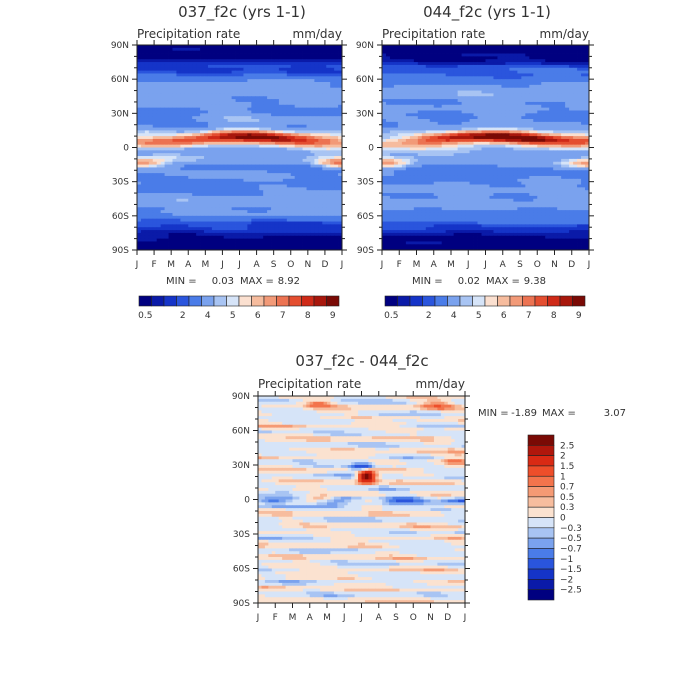 The height and width of the screenshot is (700, 700). I want to click on x-tick-label: F, so click(153, 265).